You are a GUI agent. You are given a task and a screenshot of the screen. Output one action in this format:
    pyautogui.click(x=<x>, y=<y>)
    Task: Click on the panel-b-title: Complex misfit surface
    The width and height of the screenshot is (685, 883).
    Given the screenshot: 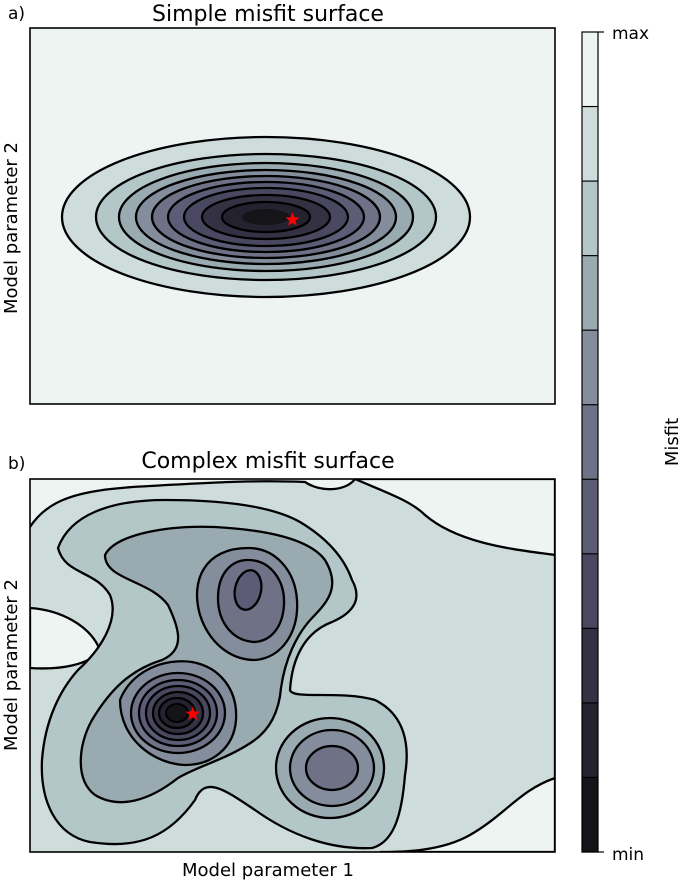 What is the action you would take?
    pyautogui.click(x=267, y=461)
    